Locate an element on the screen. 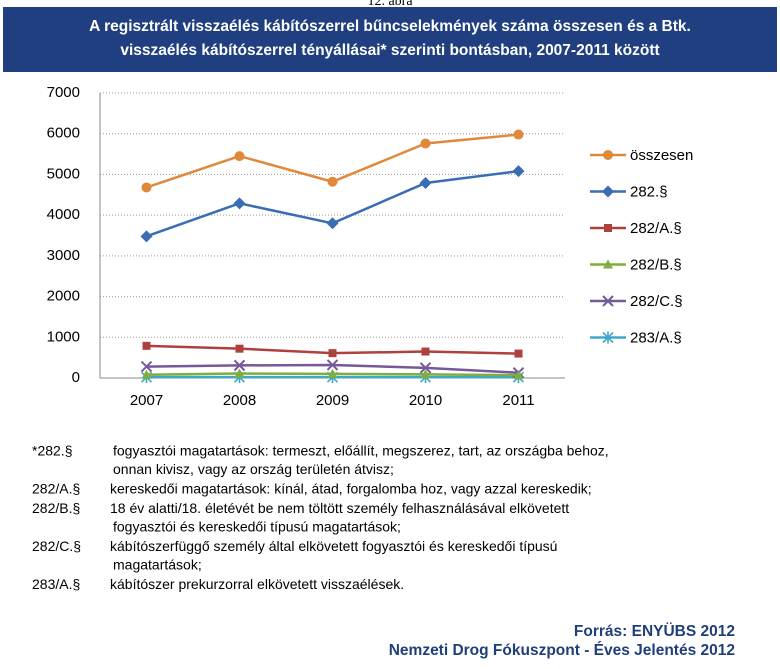  title-banner is located at coordinates (390, 39).